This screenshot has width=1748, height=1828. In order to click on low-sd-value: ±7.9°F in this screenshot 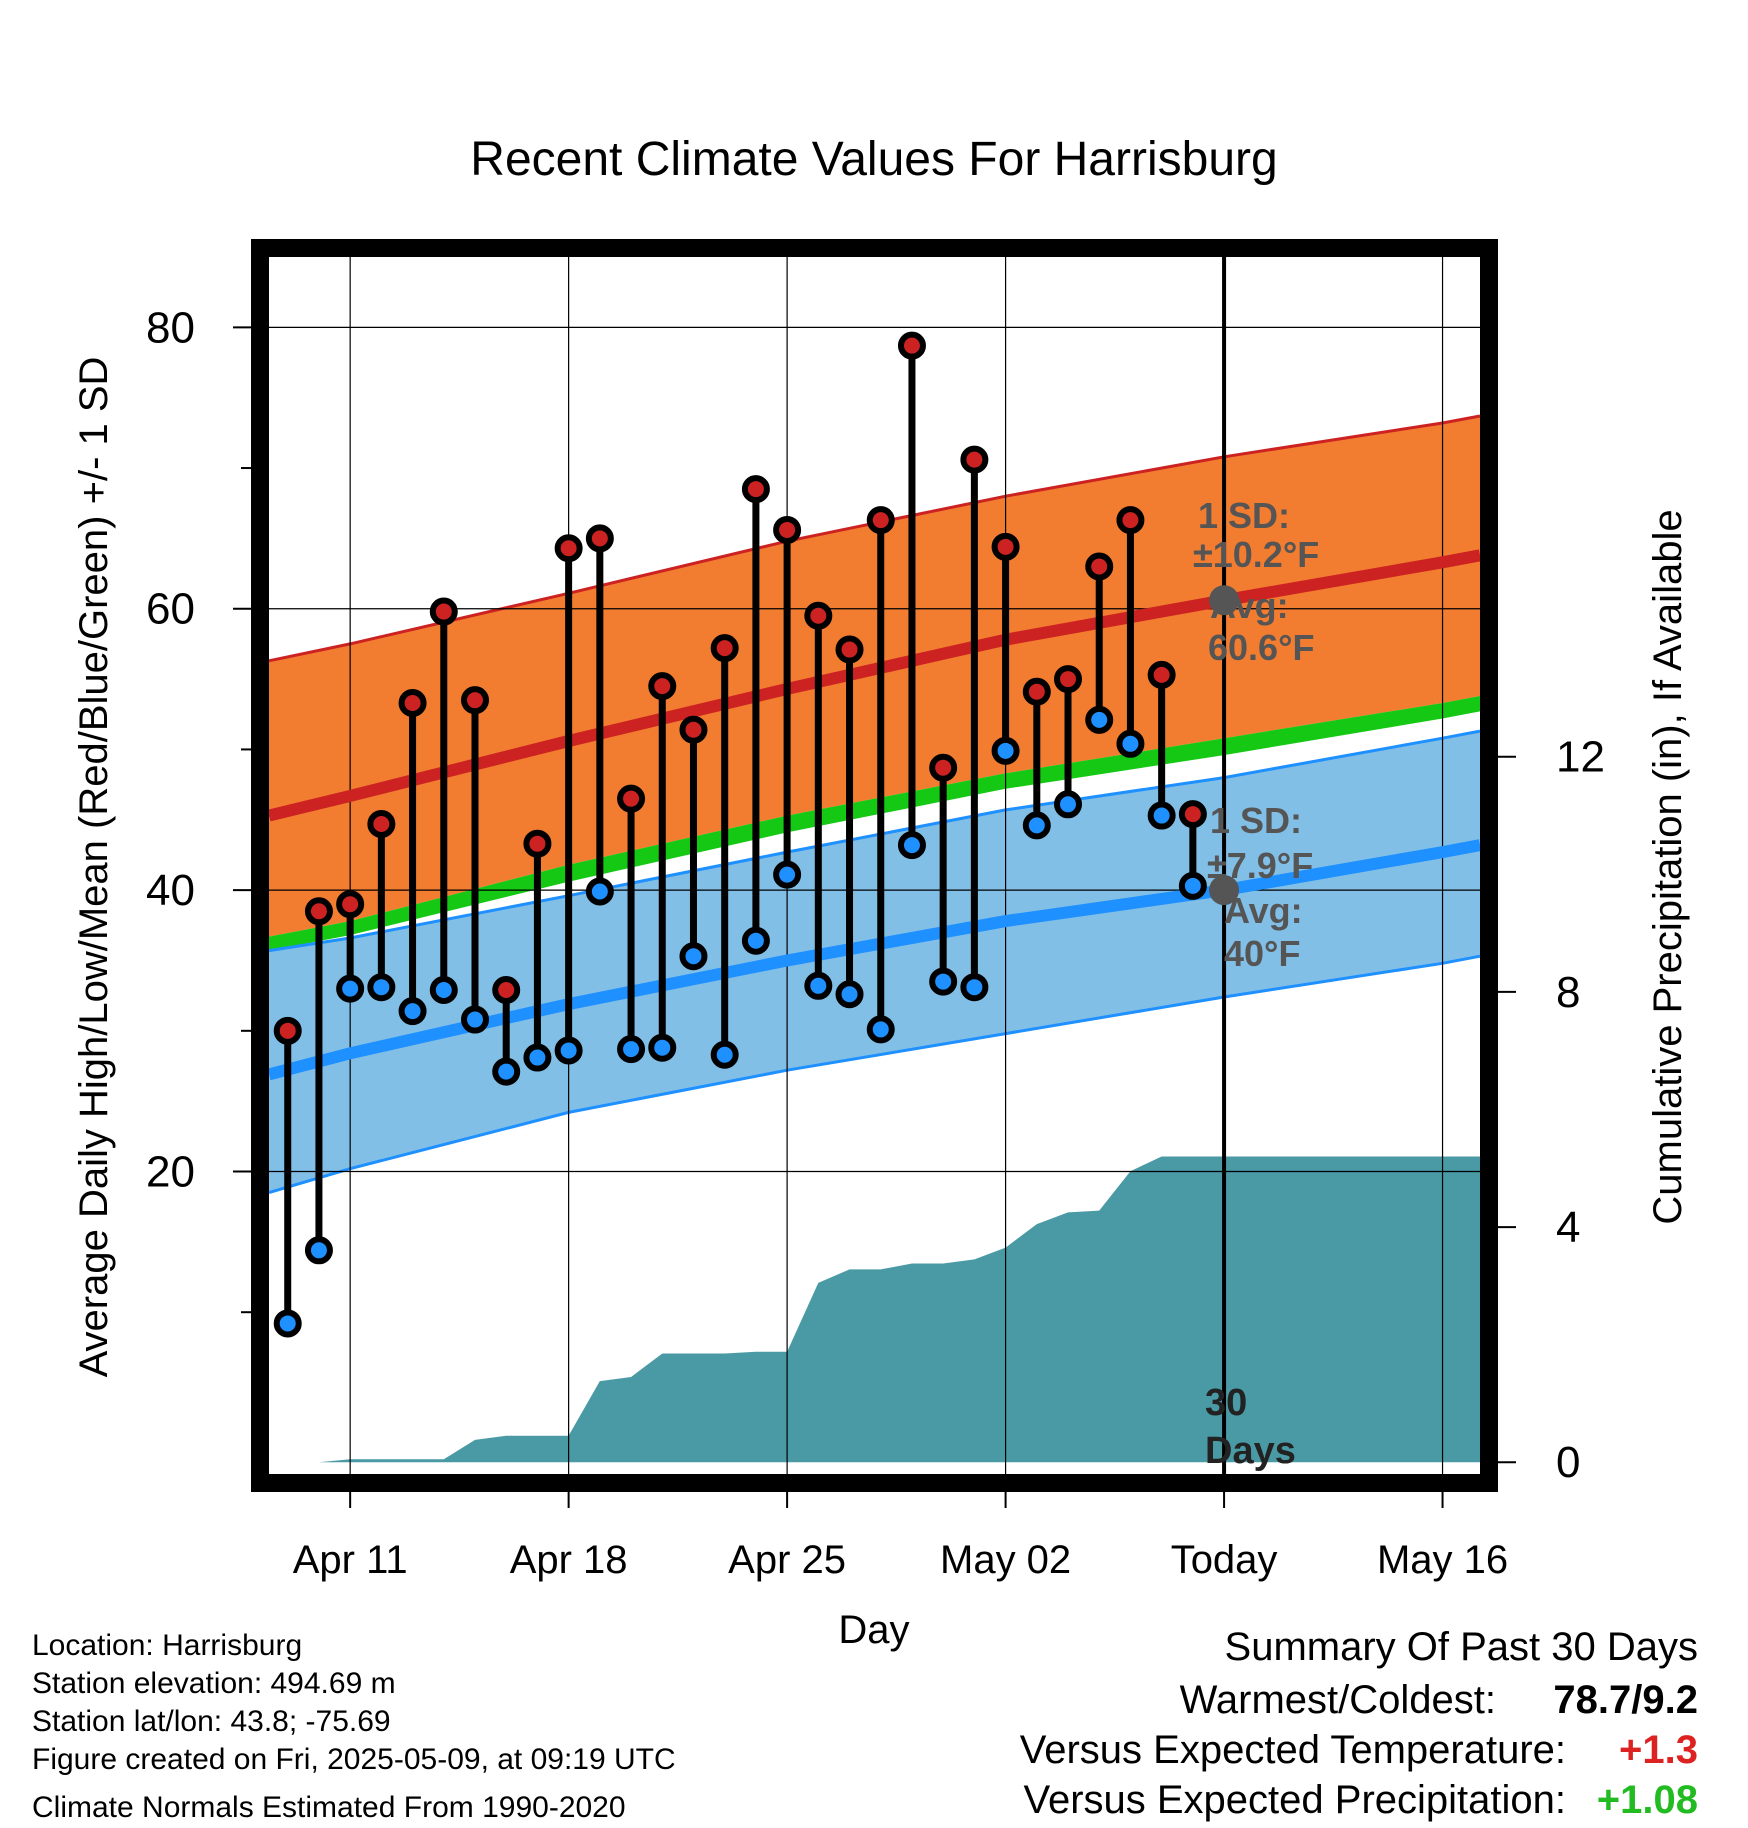, I will do `click(1260, 865)`.